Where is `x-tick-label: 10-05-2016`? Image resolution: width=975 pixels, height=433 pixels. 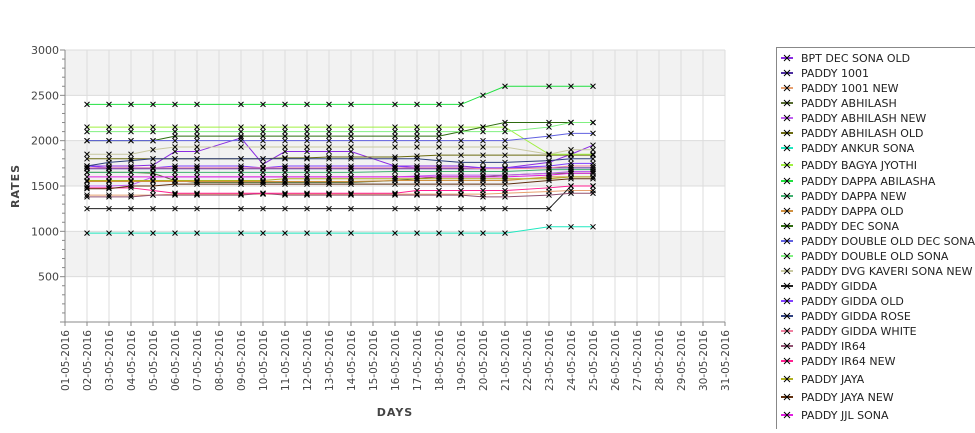 x-tick-label: 10-05-2016 is located at coordinates (264, 360).